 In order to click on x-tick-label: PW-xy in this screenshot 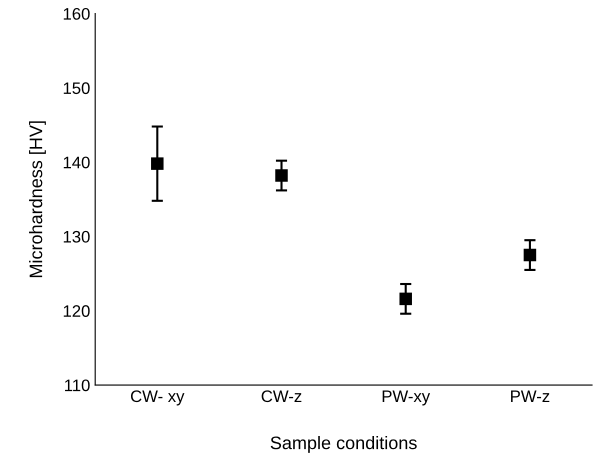, I will do `click(406, 398)`.